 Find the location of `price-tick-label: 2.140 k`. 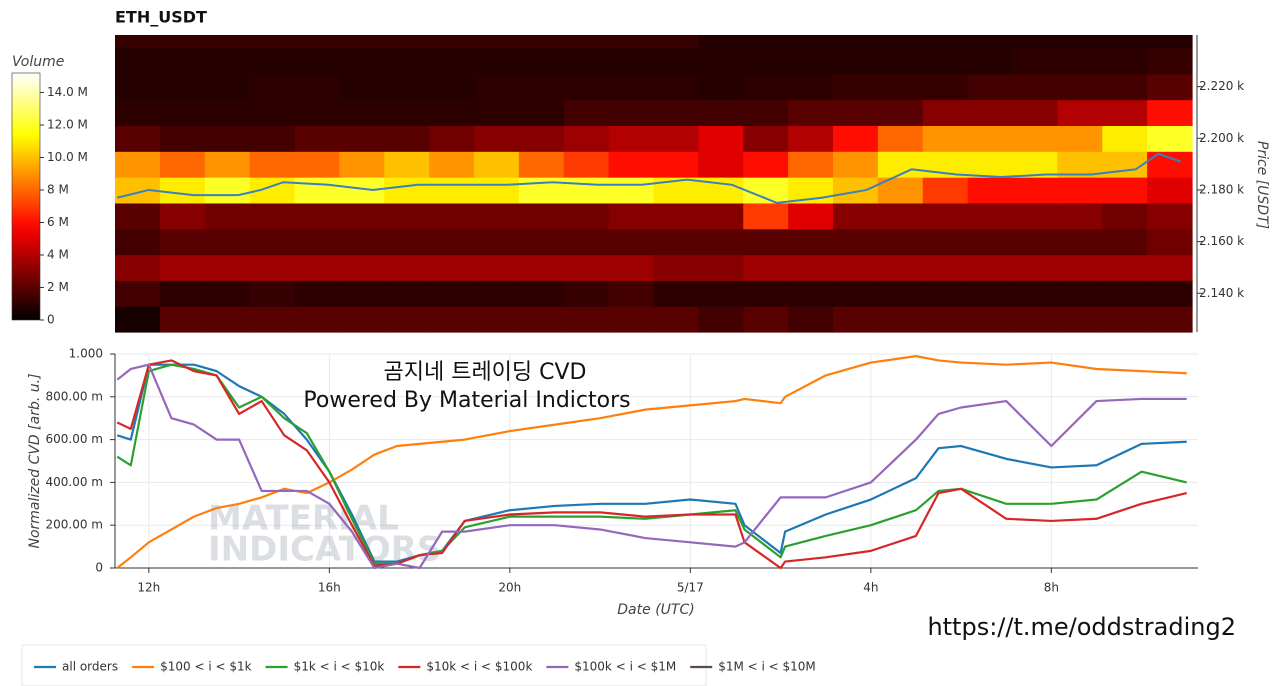

price-tick-label: 2.140 k is located at coordinates (1221, 293).